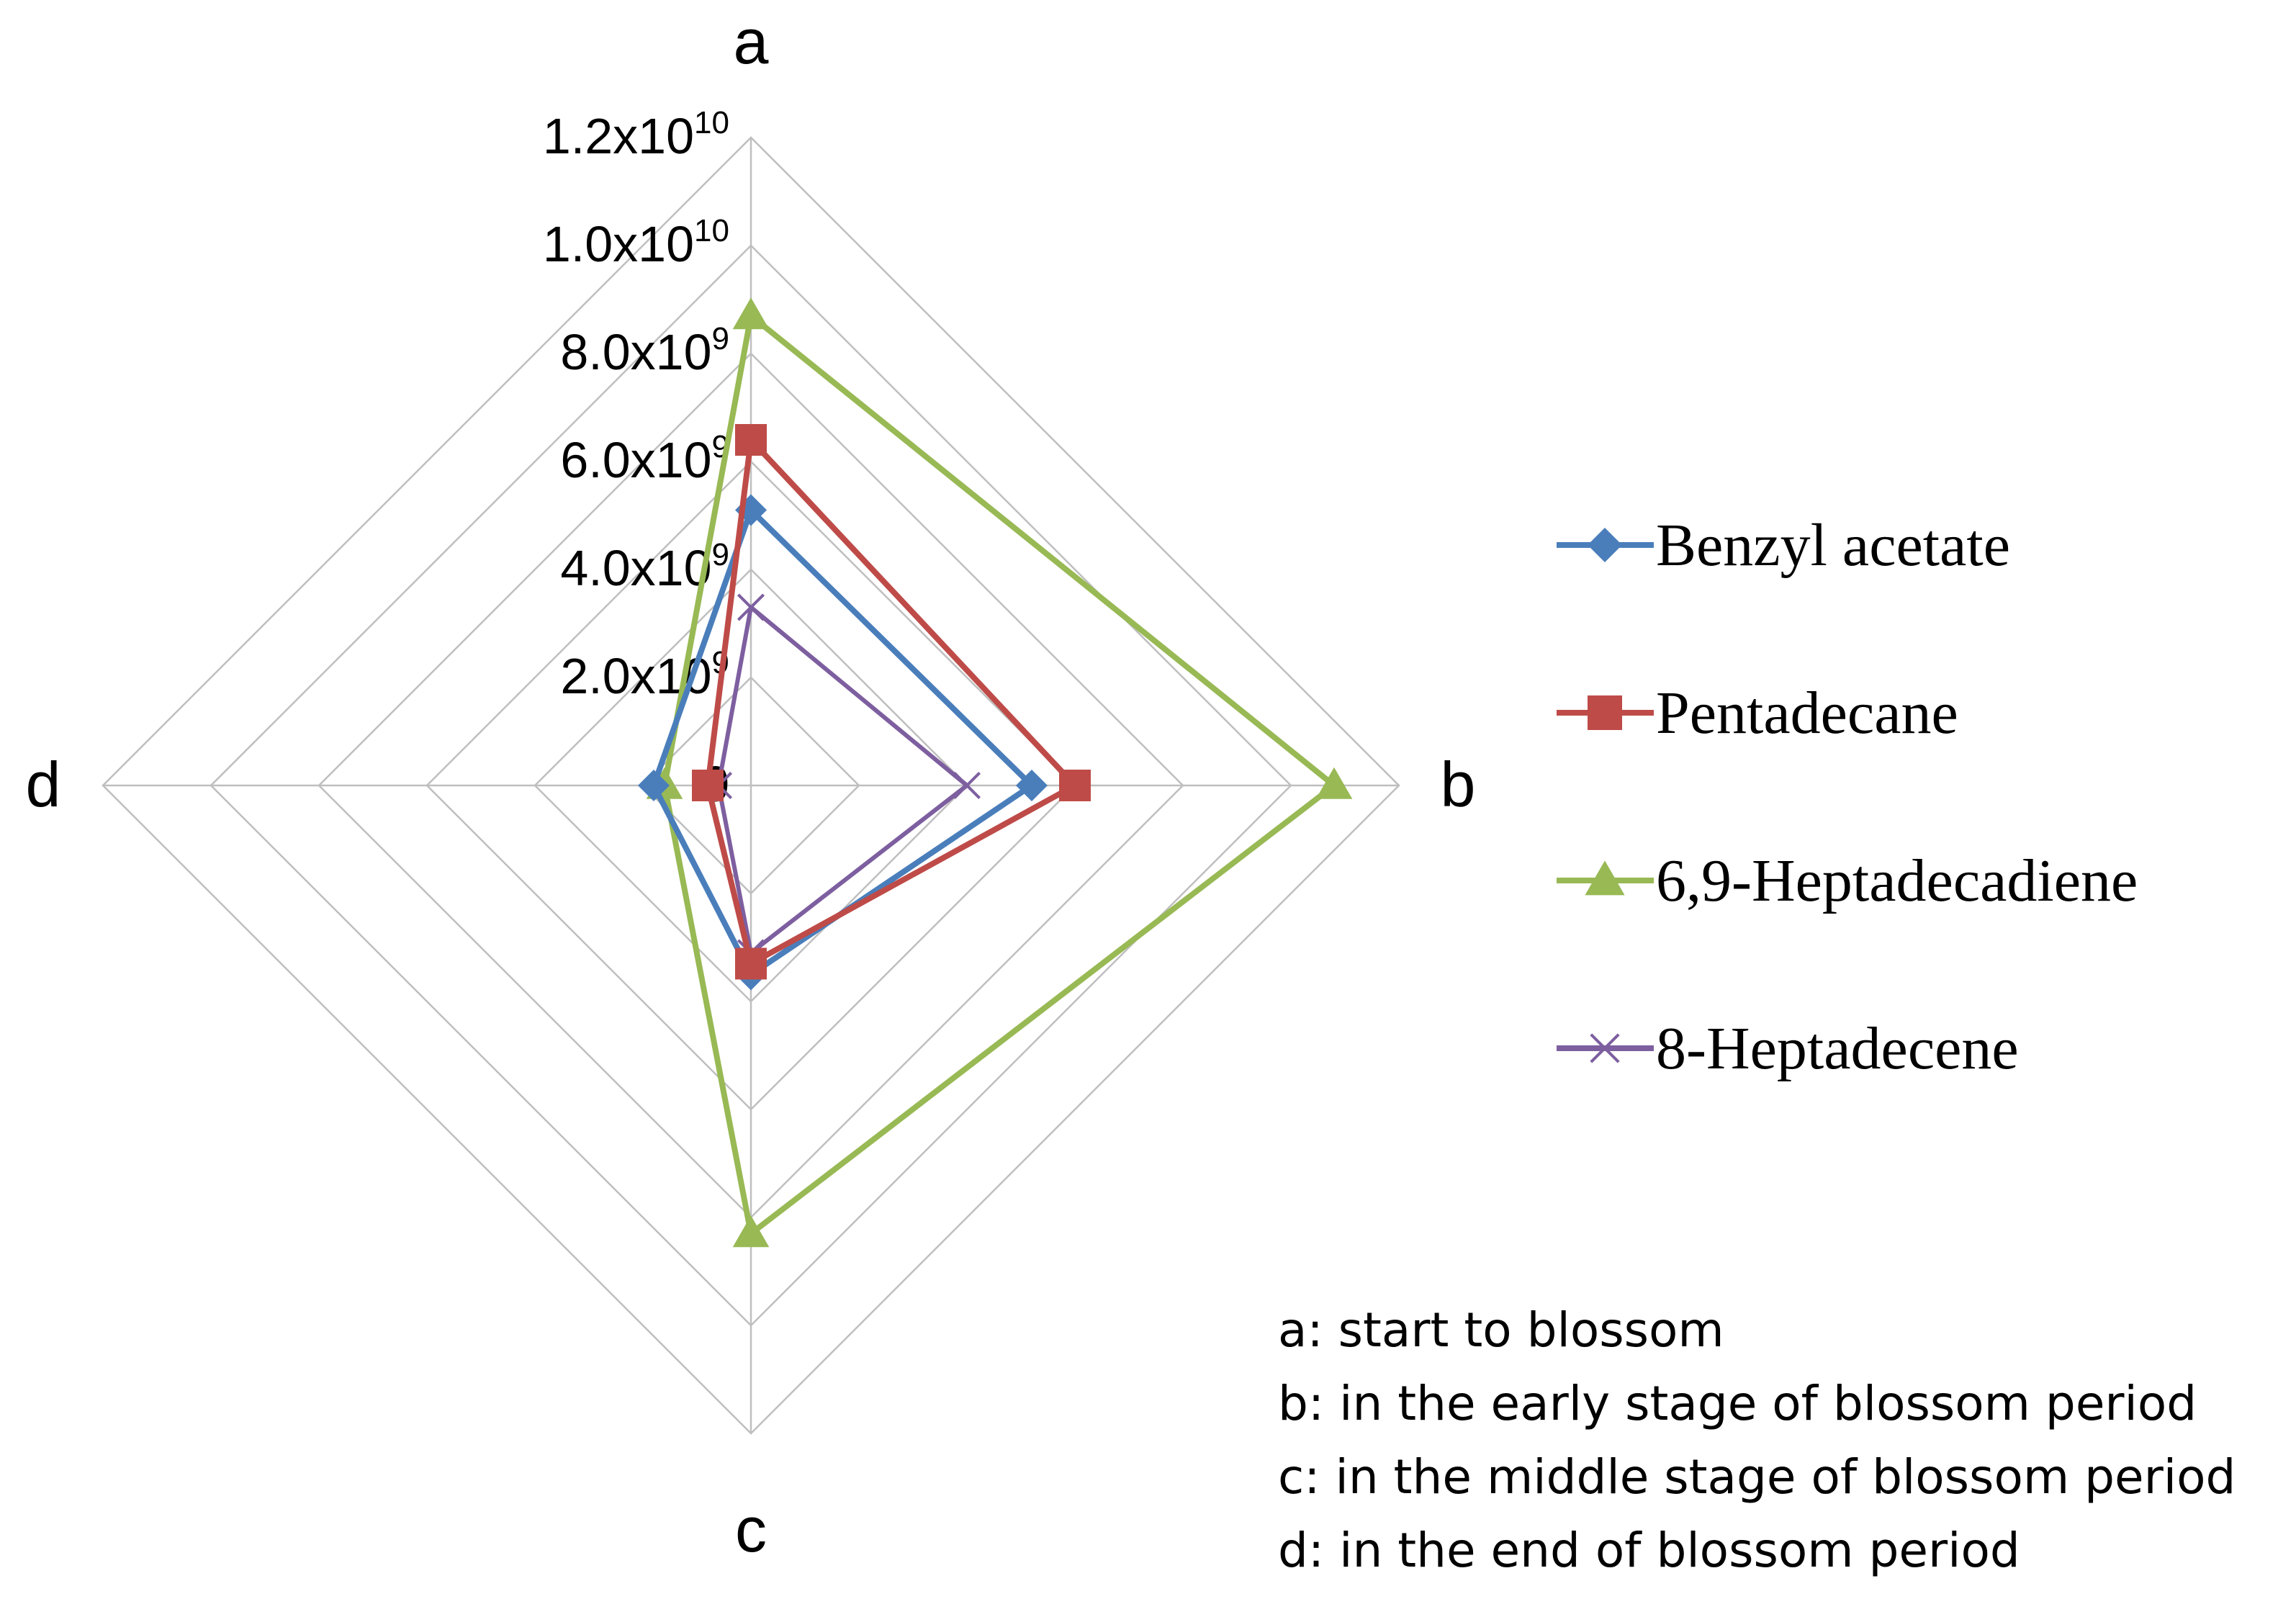 This screenshot has width=2296, height=1599. I want to click on legend-label: 8-Heptadecene, so click(1838, 1048).